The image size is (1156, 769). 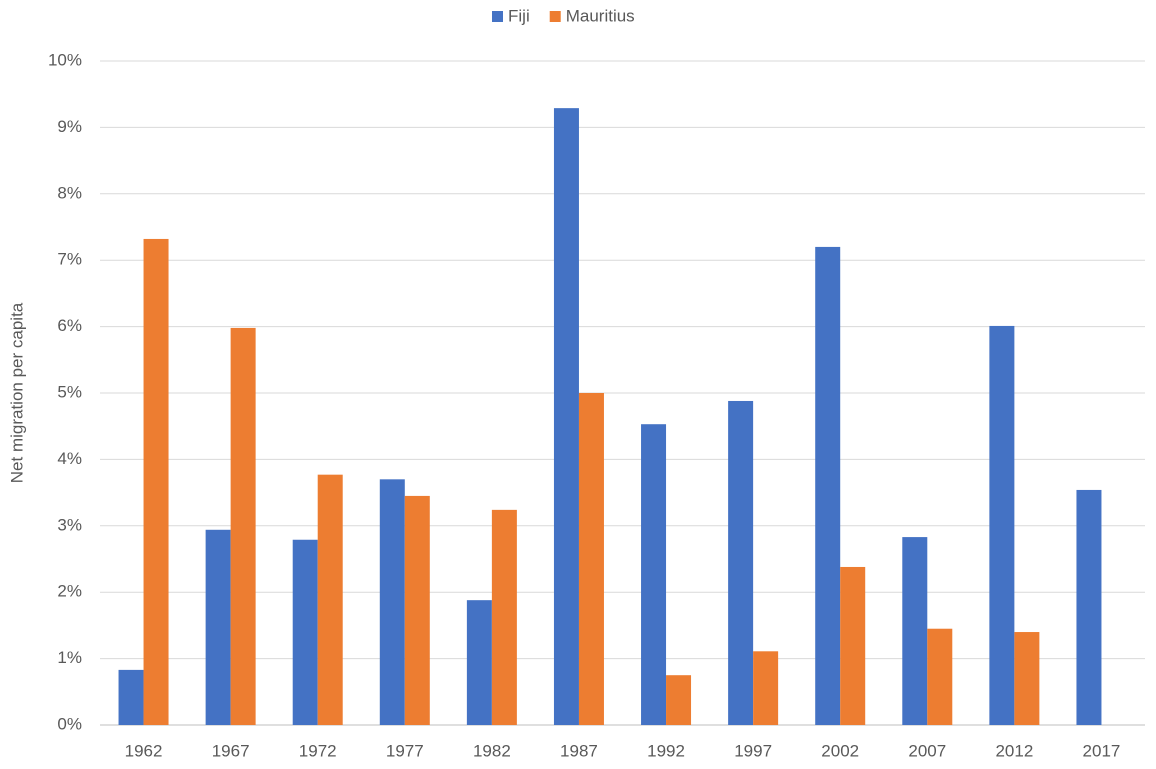 I want to click on legend-label: Fiji, so click(x=519, y=15).